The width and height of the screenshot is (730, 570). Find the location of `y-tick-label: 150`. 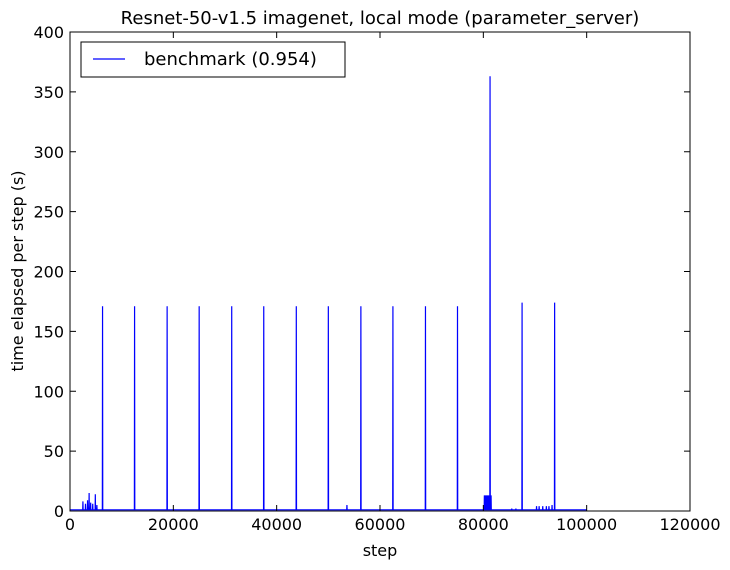

y-tick-label: 150 is located at coordinates (48, 331).